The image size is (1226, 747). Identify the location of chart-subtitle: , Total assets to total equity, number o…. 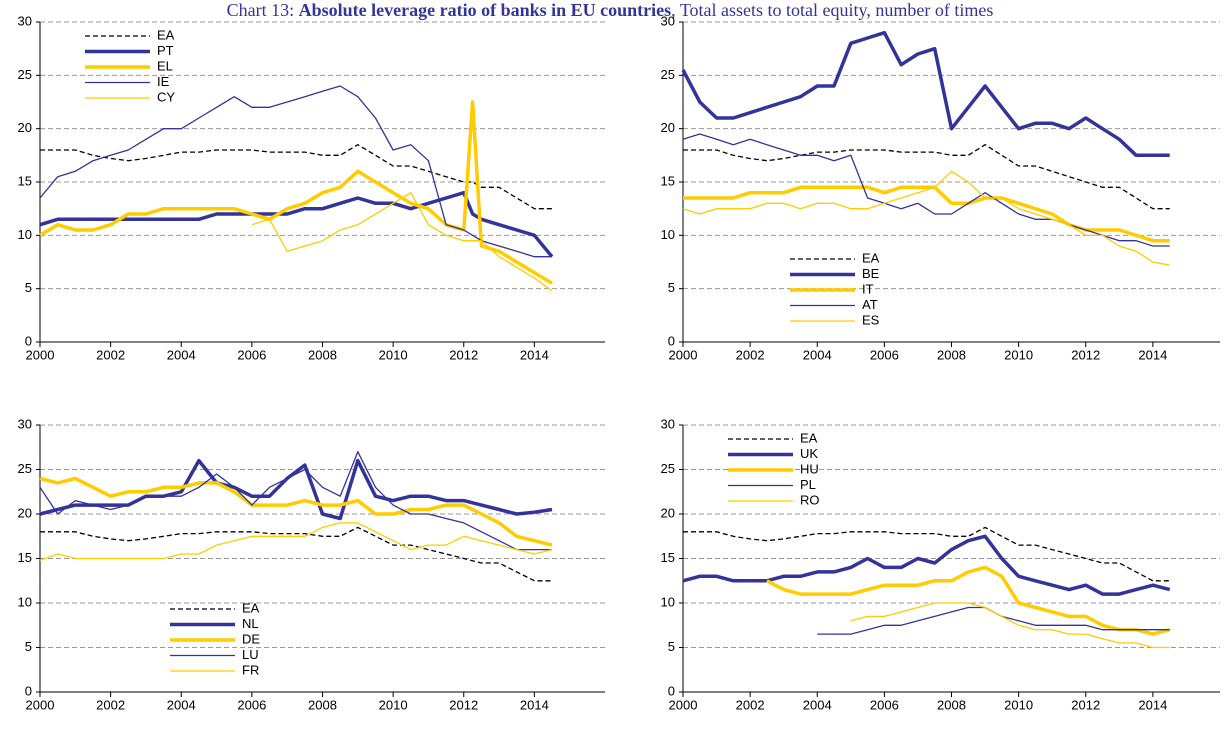
(832, 10).